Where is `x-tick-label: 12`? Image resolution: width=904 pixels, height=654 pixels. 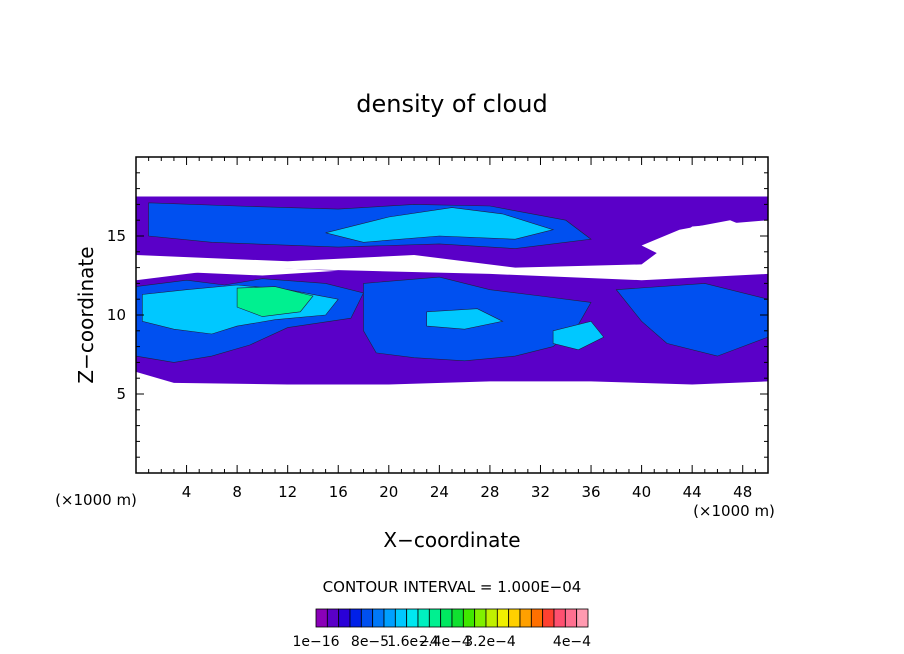 x-tick-label: 12 is located at coordinates (287, 492).